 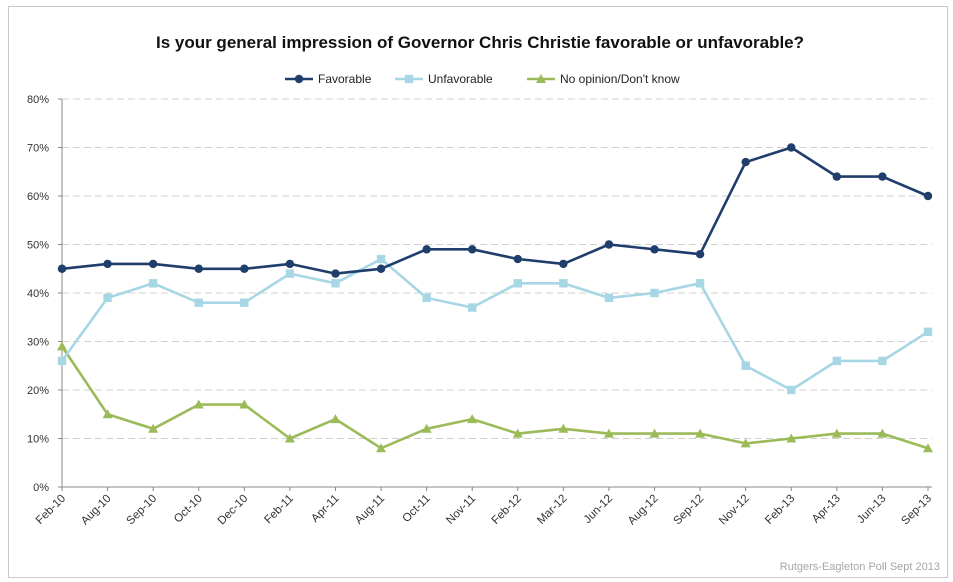 I want to click on legend-label: Unfavorable, so click(x=460, y=79).